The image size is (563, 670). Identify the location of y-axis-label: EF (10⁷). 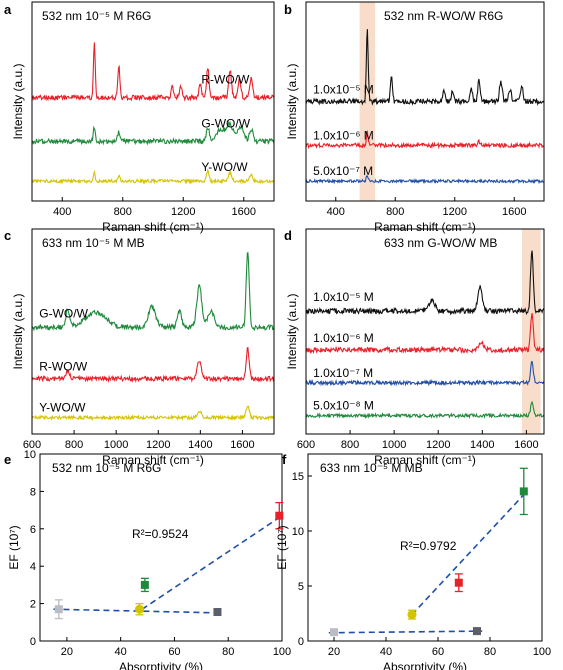
(282, 547).